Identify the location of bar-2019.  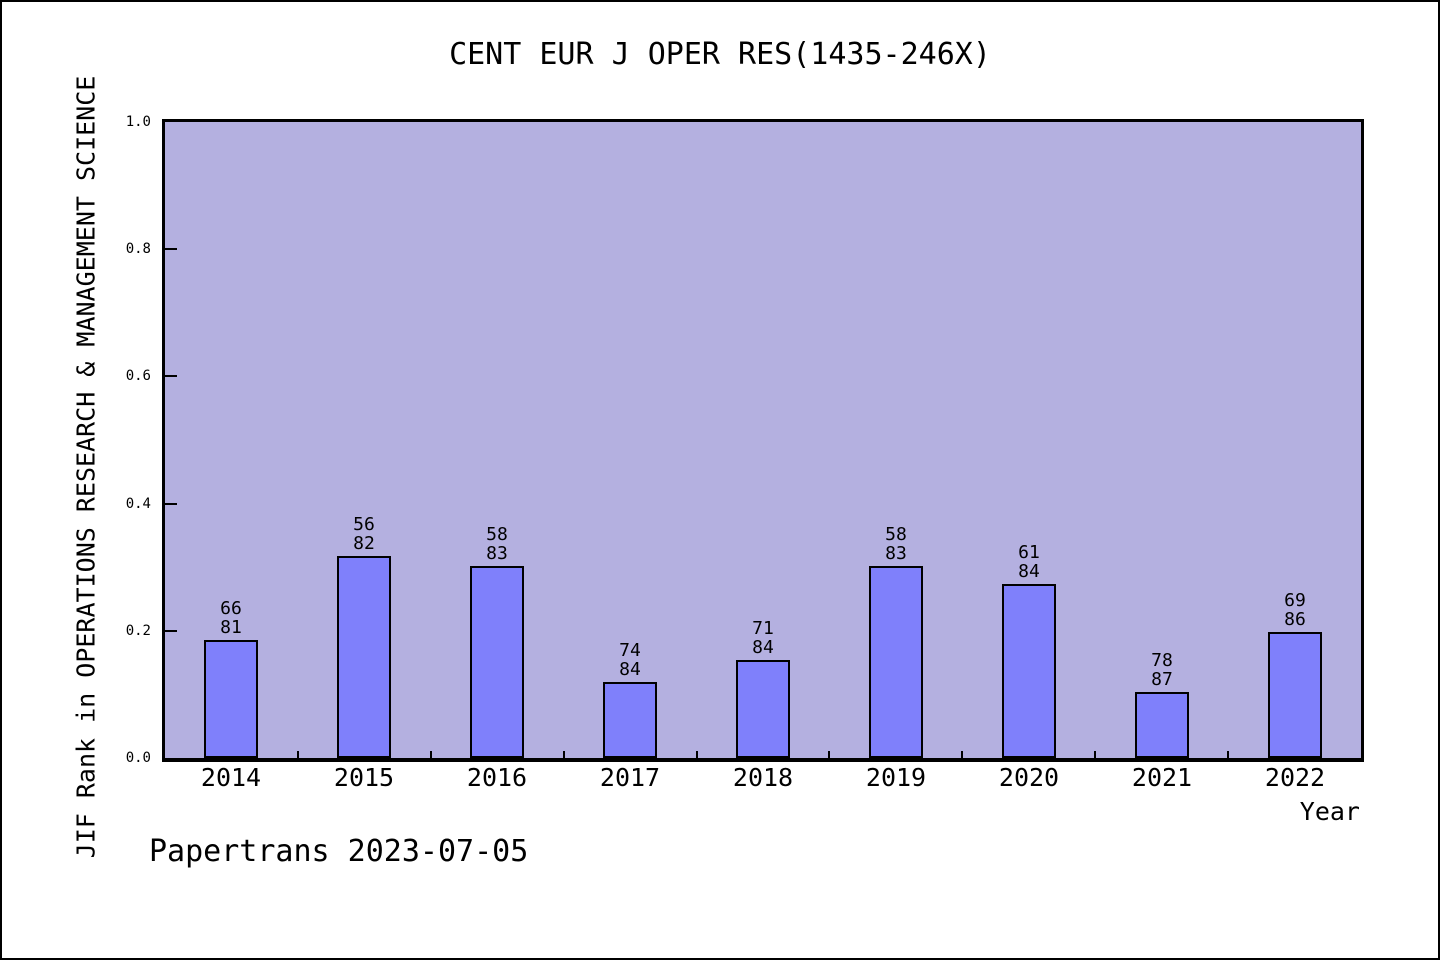
(896, 662).